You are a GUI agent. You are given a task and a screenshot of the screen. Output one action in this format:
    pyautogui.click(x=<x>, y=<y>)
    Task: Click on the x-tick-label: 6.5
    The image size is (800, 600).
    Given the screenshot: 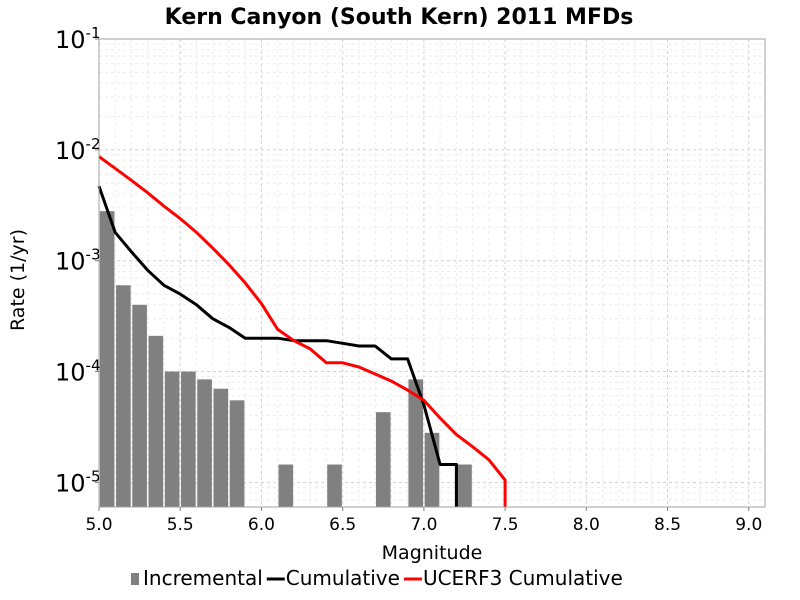 What is the action you would take?
    pyautogui.click(x=342, y=525)
    